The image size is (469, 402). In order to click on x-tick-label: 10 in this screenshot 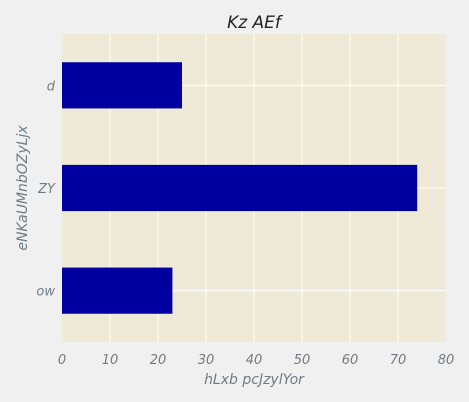, I will do `click(110, 360)`.